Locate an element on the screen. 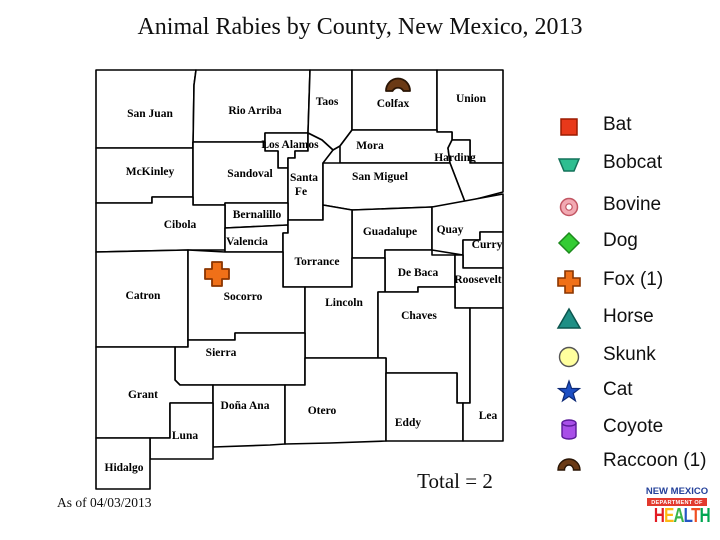 The height and width of the screenshot is (540, 720). county-label-san-juan: San Juan is located at coordinates (150, 114).